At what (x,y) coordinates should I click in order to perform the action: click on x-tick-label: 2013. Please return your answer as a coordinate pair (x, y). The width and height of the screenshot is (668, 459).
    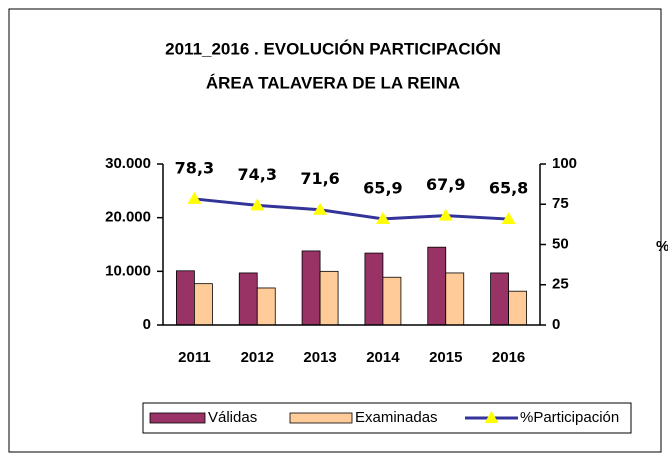
    Looking at the image, I should click on (319, 357).